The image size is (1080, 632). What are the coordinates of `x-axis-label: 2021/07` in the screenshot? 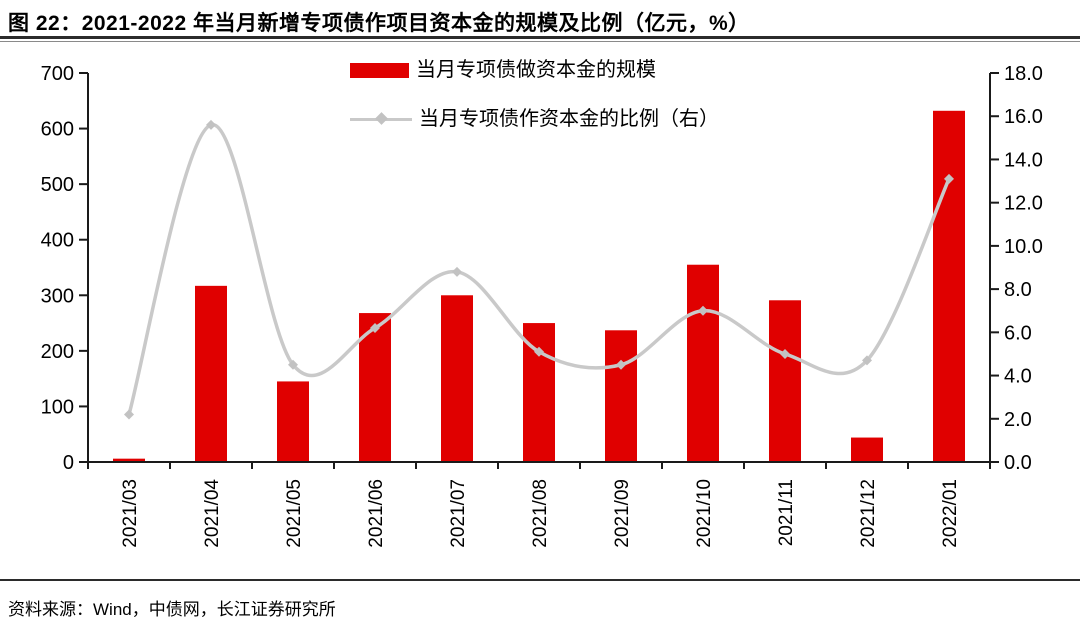 It's located at (458, 513).